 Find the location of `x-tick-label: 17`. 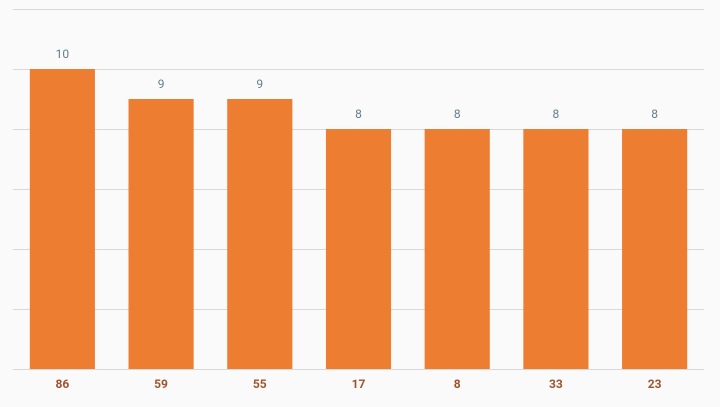

x-tick-label: 17 is located at coordinates (359, 384).